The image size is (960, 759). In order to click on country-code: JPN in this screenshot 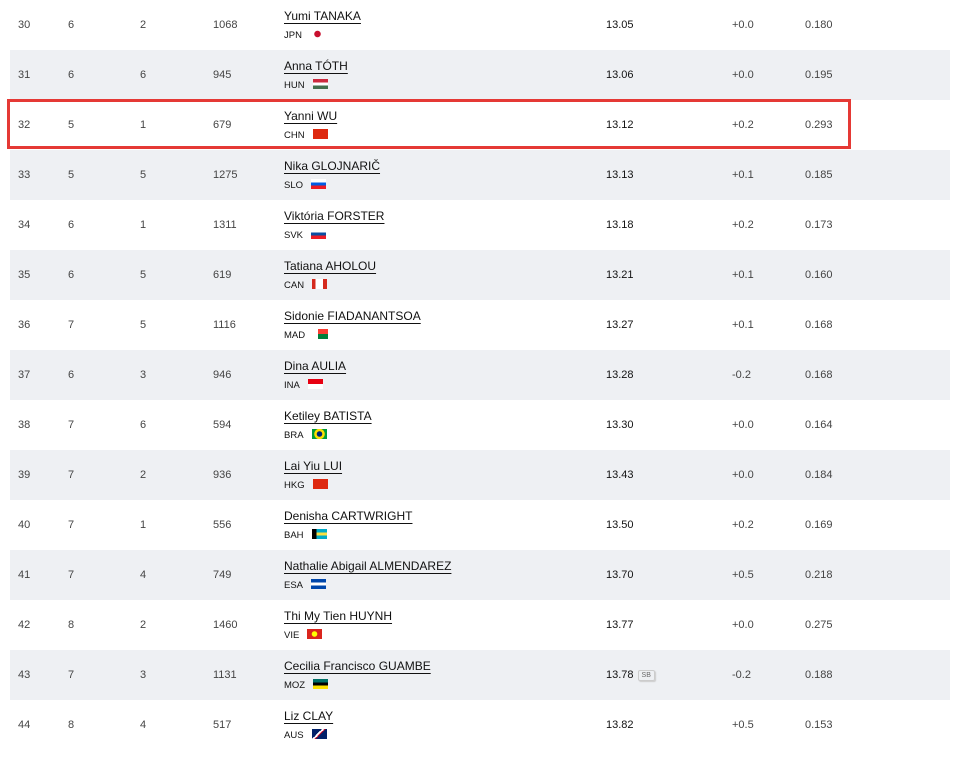, I will do `click(293, 35)`.